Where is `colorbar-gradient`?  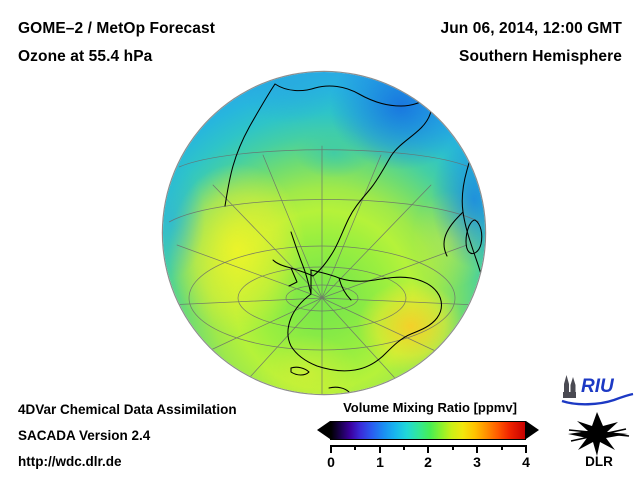 colorbar-gradient is located at coordinates (428, 430).